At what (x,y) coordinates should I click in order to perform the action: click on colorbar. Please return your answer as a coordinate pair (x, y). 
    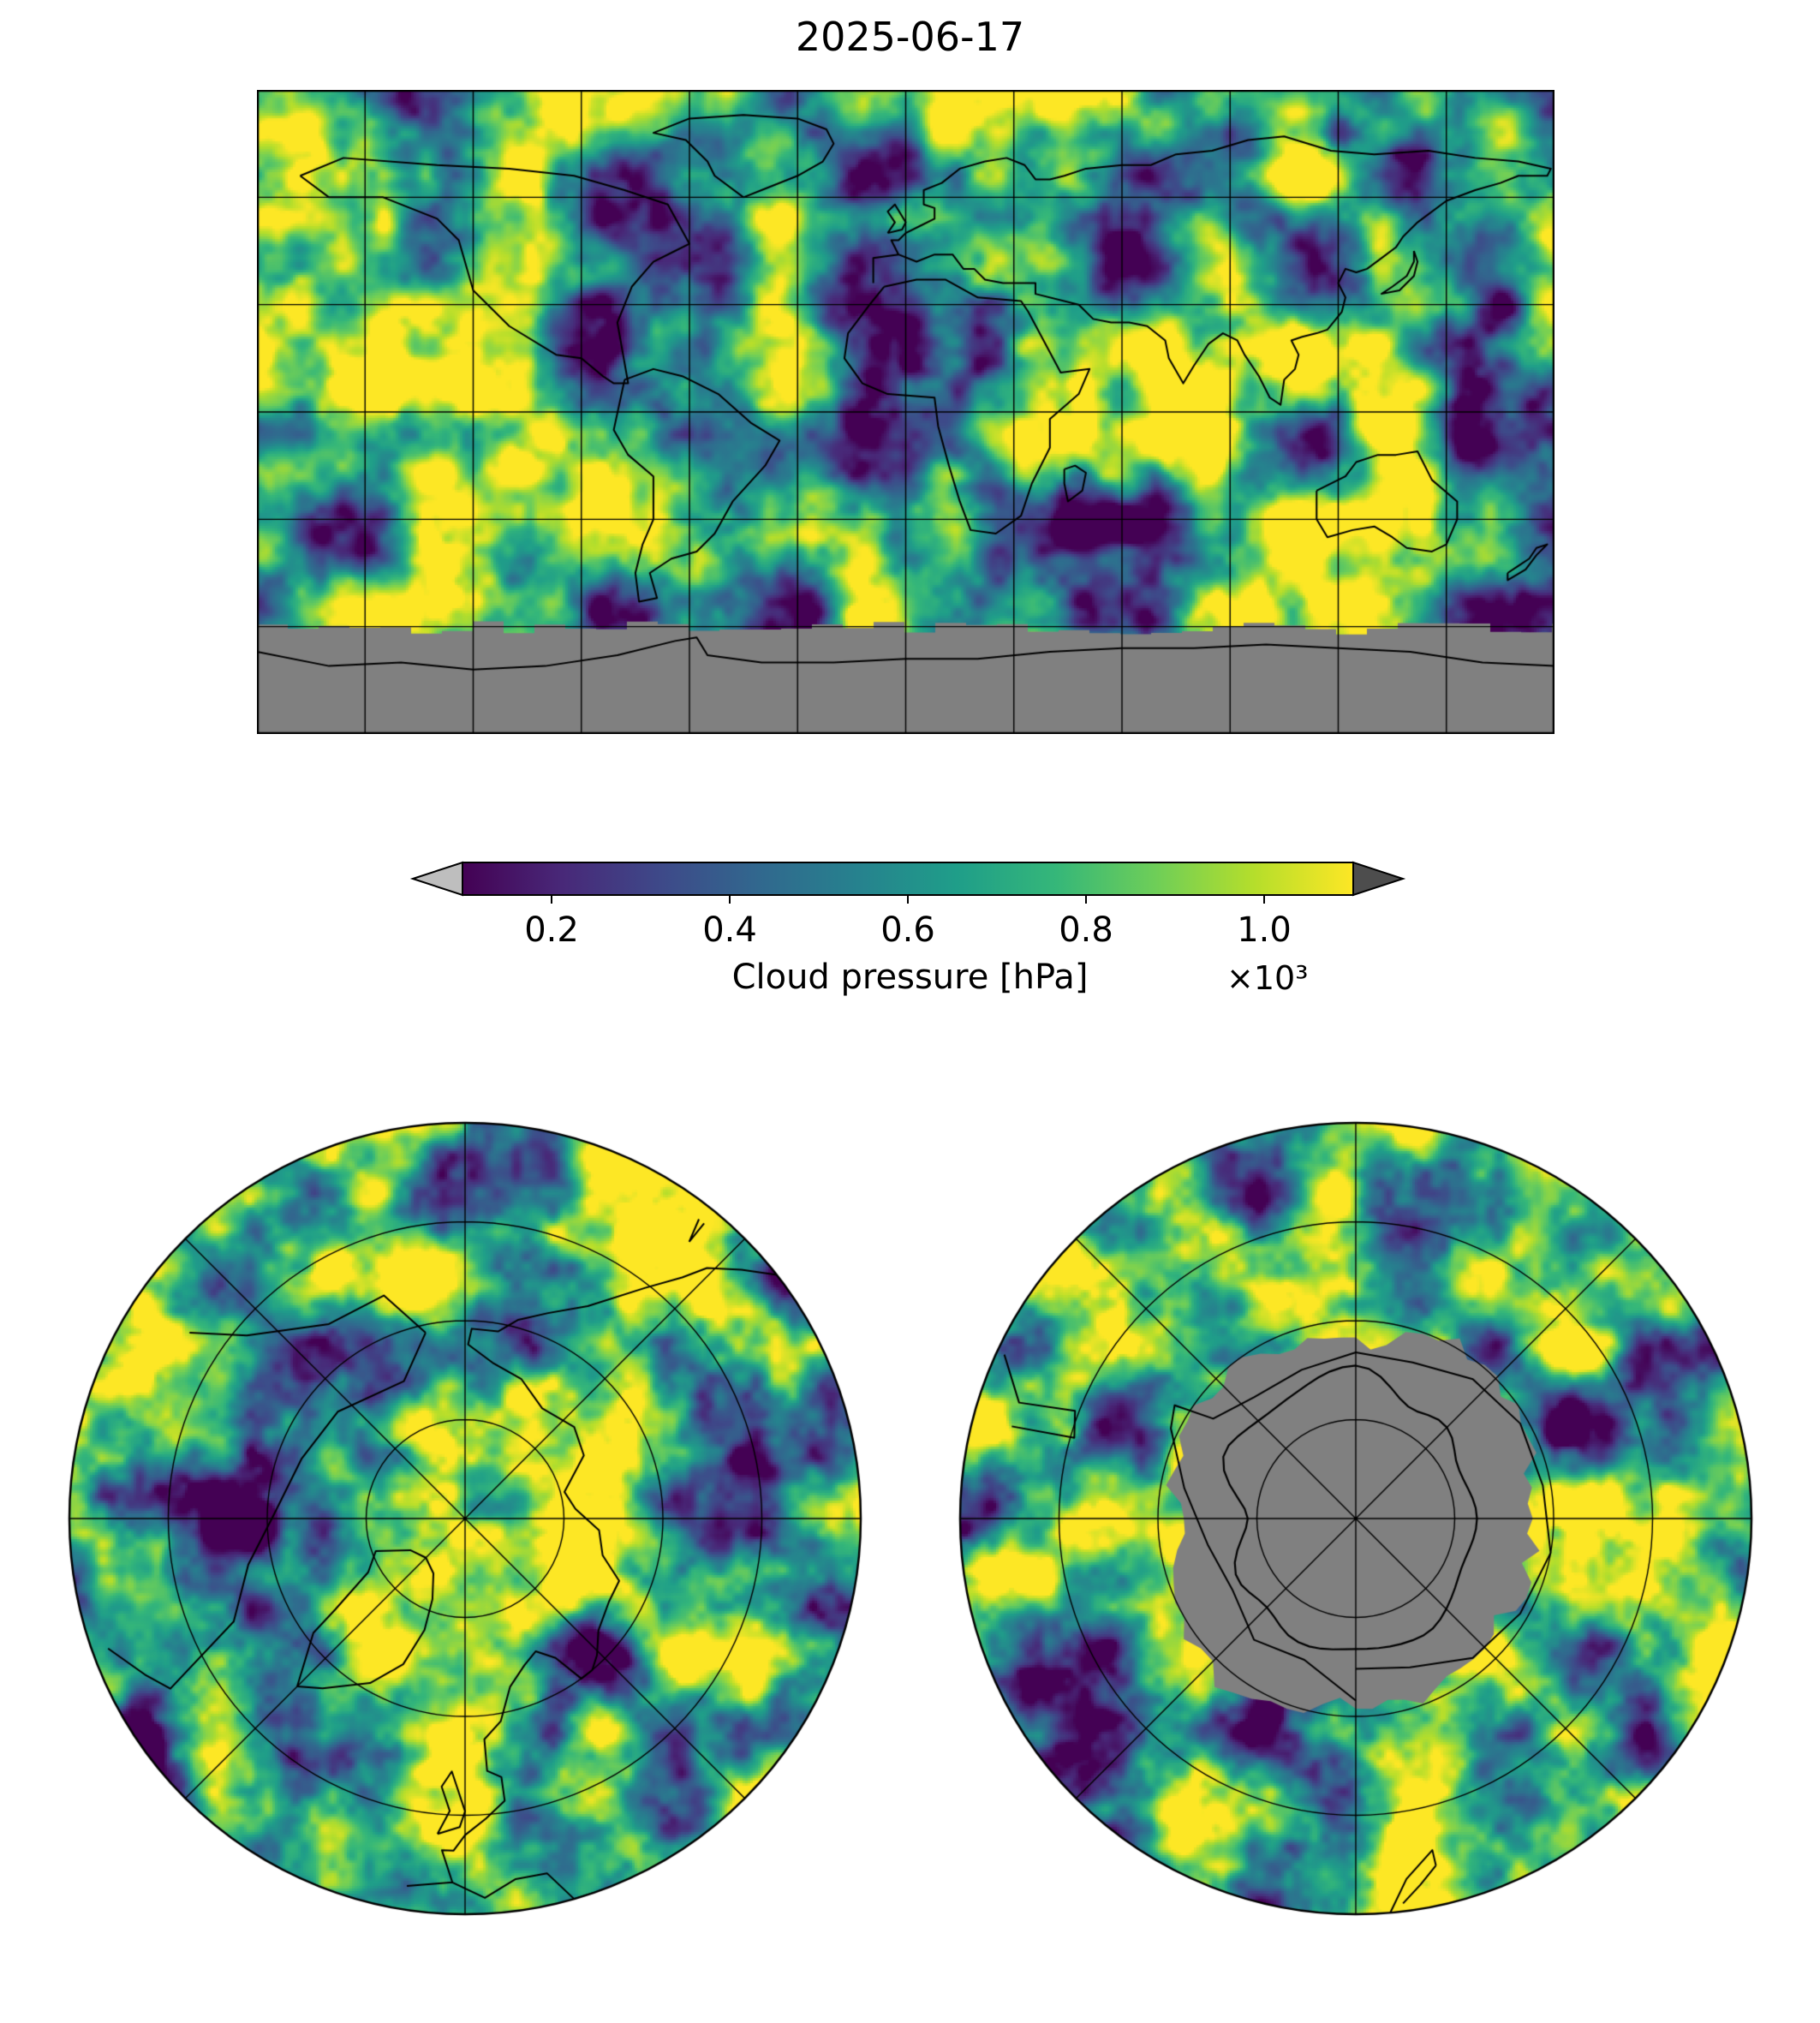
    Looking at the image, I should click on (907, 882).